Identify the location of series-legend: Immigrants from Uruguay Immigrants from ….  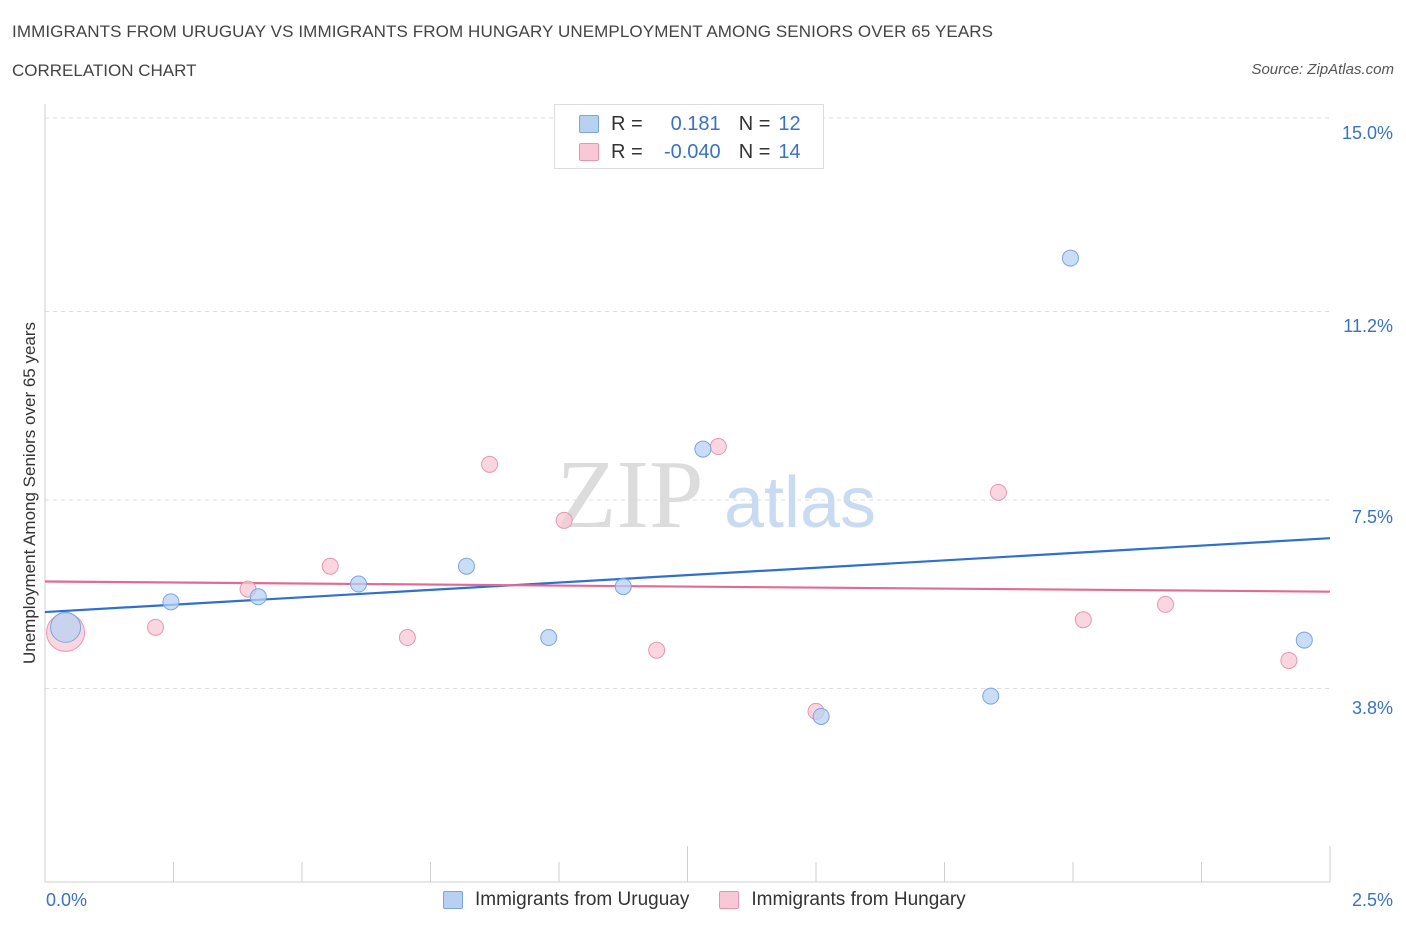
(719, 900).